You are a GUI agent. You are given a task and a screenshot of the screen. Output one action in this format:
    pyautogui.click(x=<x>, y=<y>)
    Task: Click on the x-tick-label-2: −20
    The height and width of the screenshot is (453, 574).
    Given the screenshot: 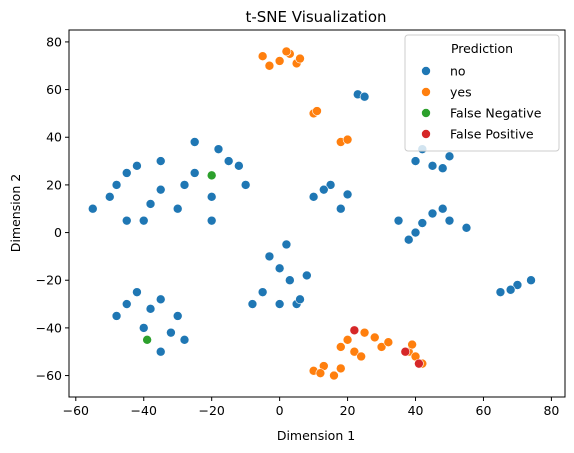 What is the action you would take?
    pyautogui.click(x=211, y=410)
    